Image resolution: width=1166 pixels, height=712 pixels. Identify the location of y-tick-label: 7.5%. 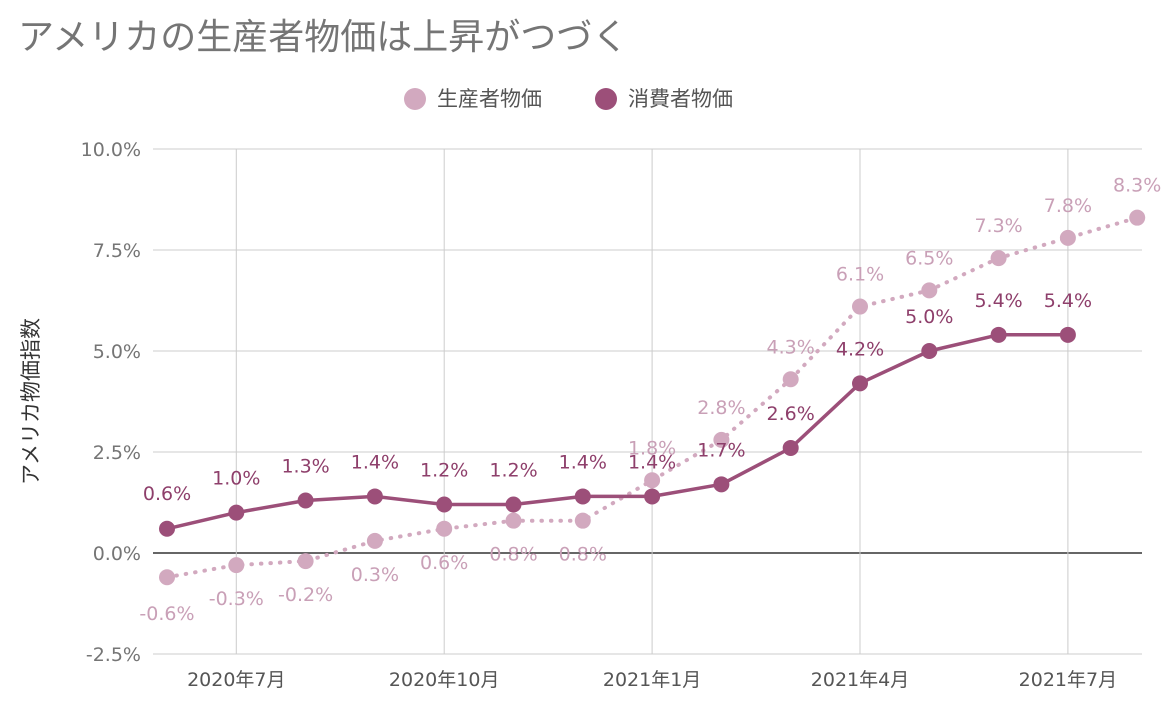
(117, 251).